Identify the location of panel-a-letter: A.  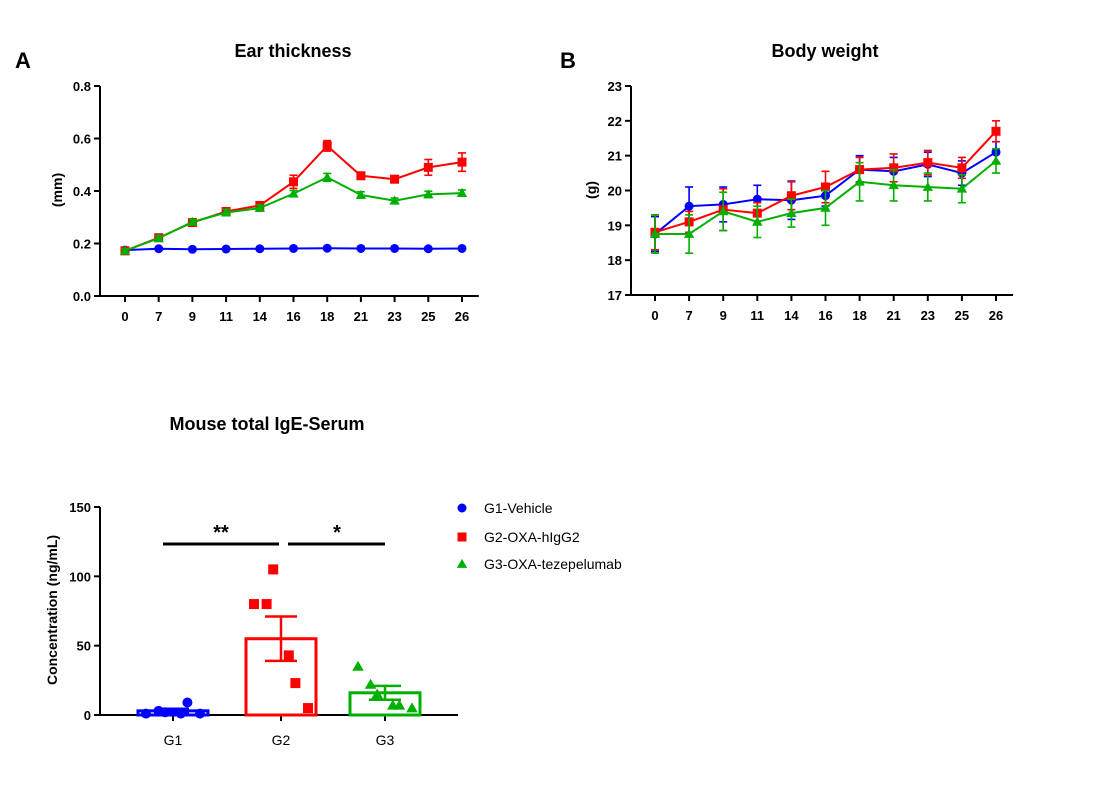
(23, 60).